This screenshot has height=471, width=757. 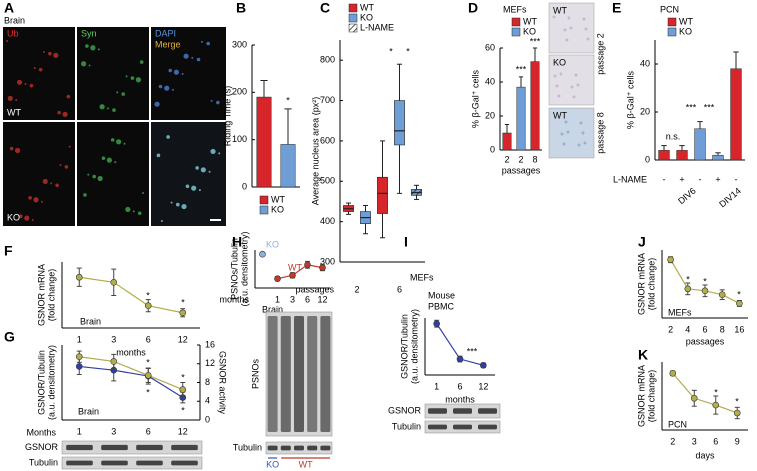 I want to click on micrograph, so click(x=39, y=174).